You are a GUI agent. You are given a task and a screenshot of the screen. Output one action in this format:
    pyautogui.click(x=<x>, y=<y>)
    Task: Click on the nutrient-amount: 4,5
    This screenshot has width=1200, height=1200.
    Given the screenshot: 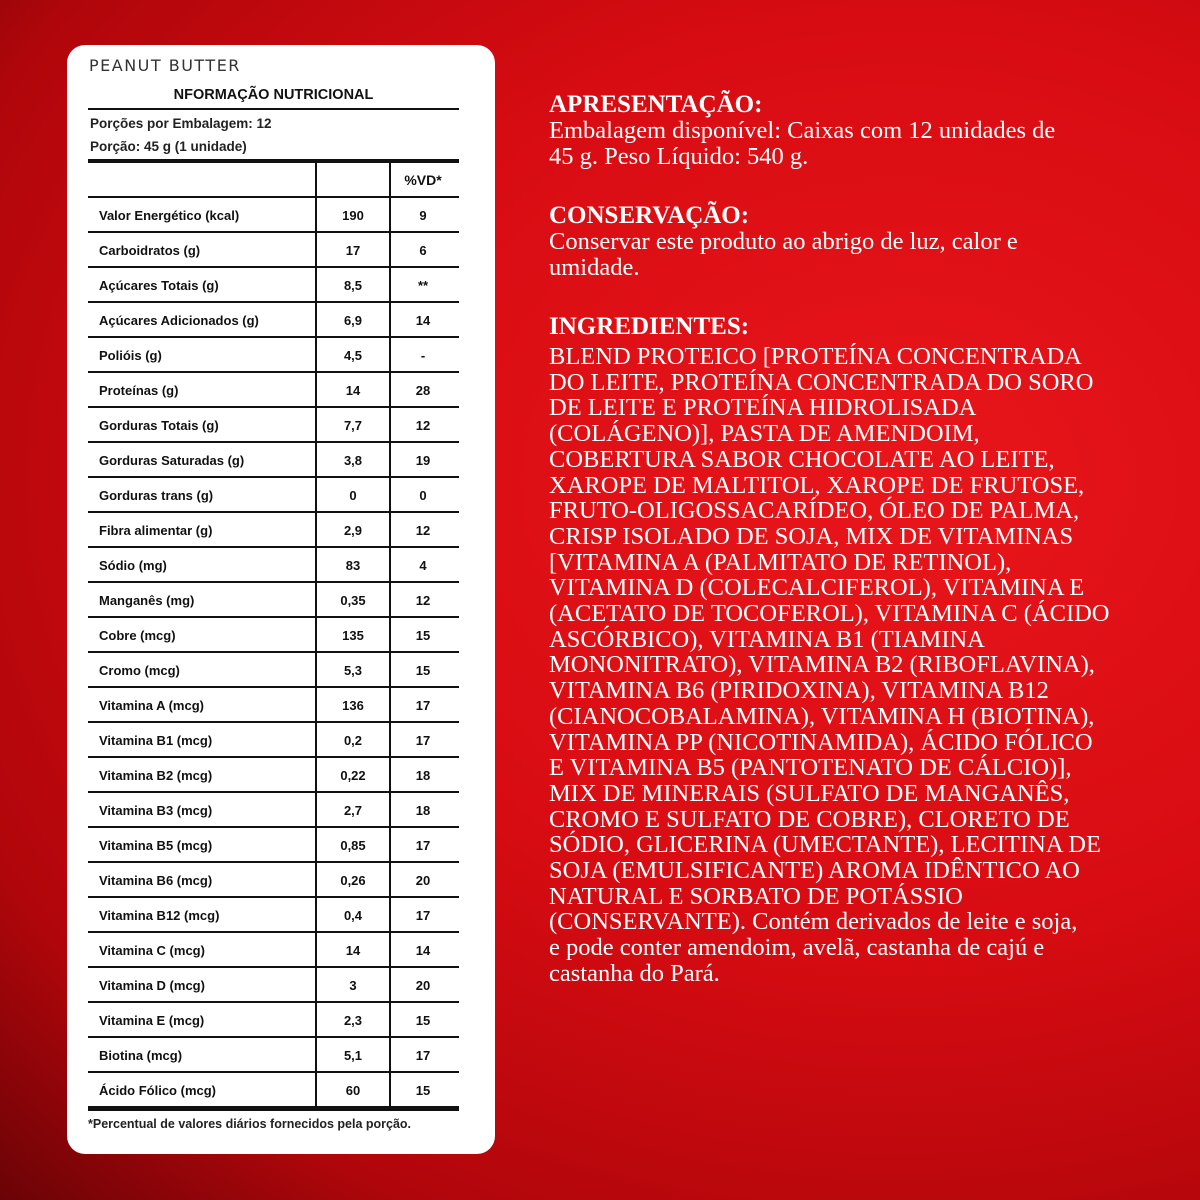 What is the action you would take?
    pyautogui.click(x=353, y=354)
    